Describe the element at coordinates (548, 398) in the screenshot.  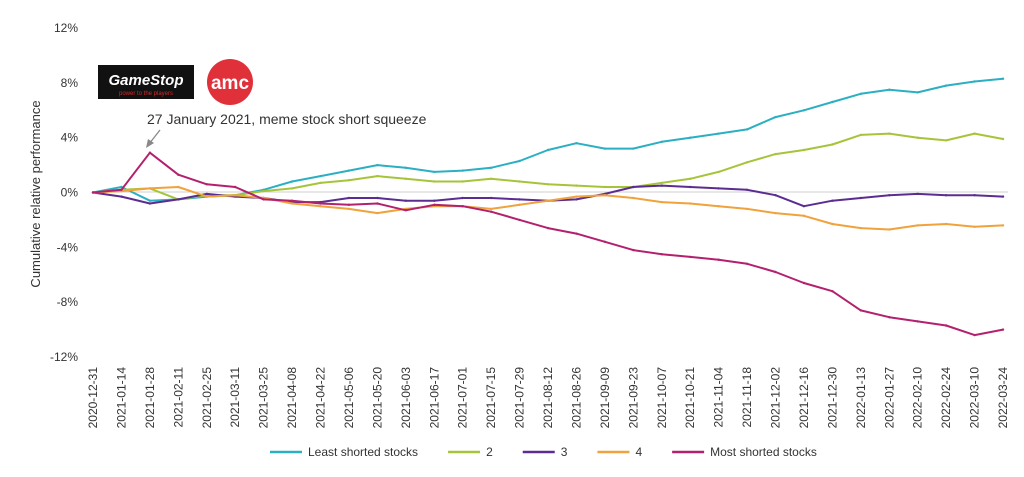
I see `x-tick-label: 2021-08-12` at that location.